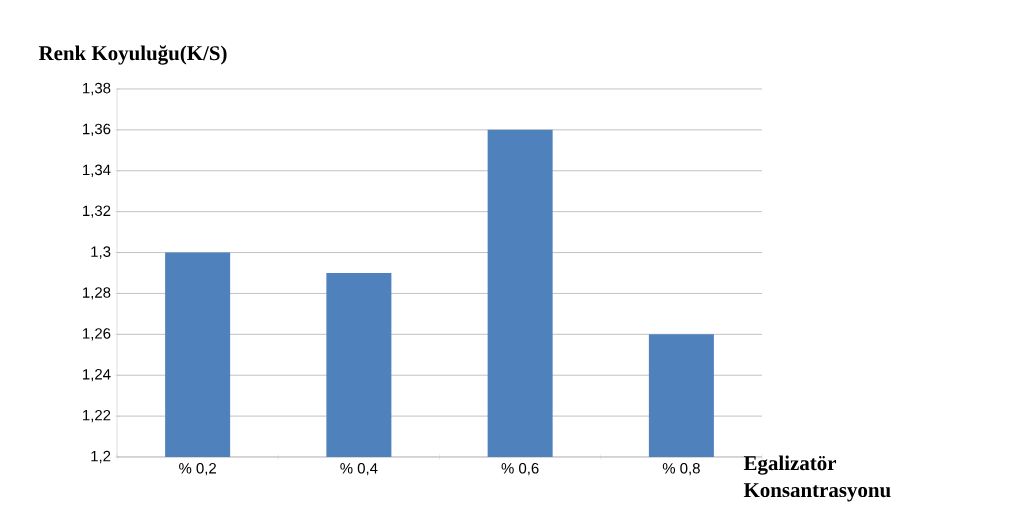 This screenshot has width=1015, height=532. I want to click on y-axis-title: Renk Koyuluğu(K/S), so click(132, 55).